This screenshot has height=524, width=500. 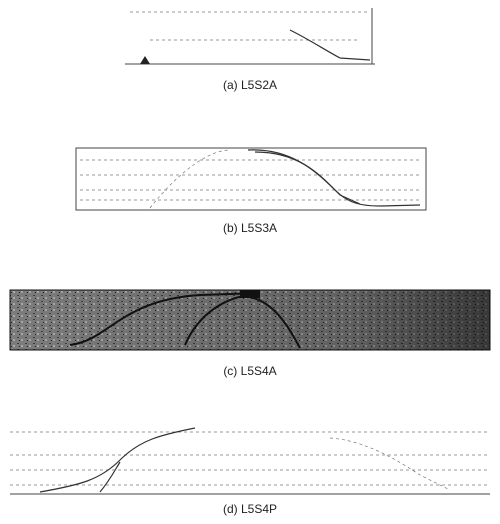 I want to click on caption: (c) L5S4A, so click(x=249, y=371).